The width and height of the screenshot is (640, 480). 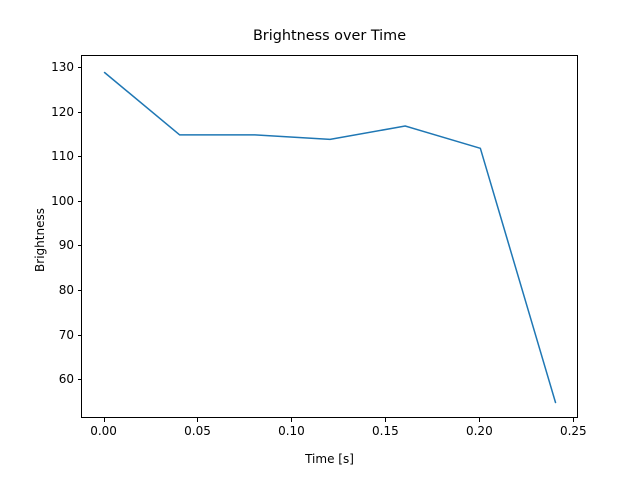 What do you see at coordinates (66, 290) in the screenshot?
I see `y-tick-label: 80` at bounding box center [66, 290].